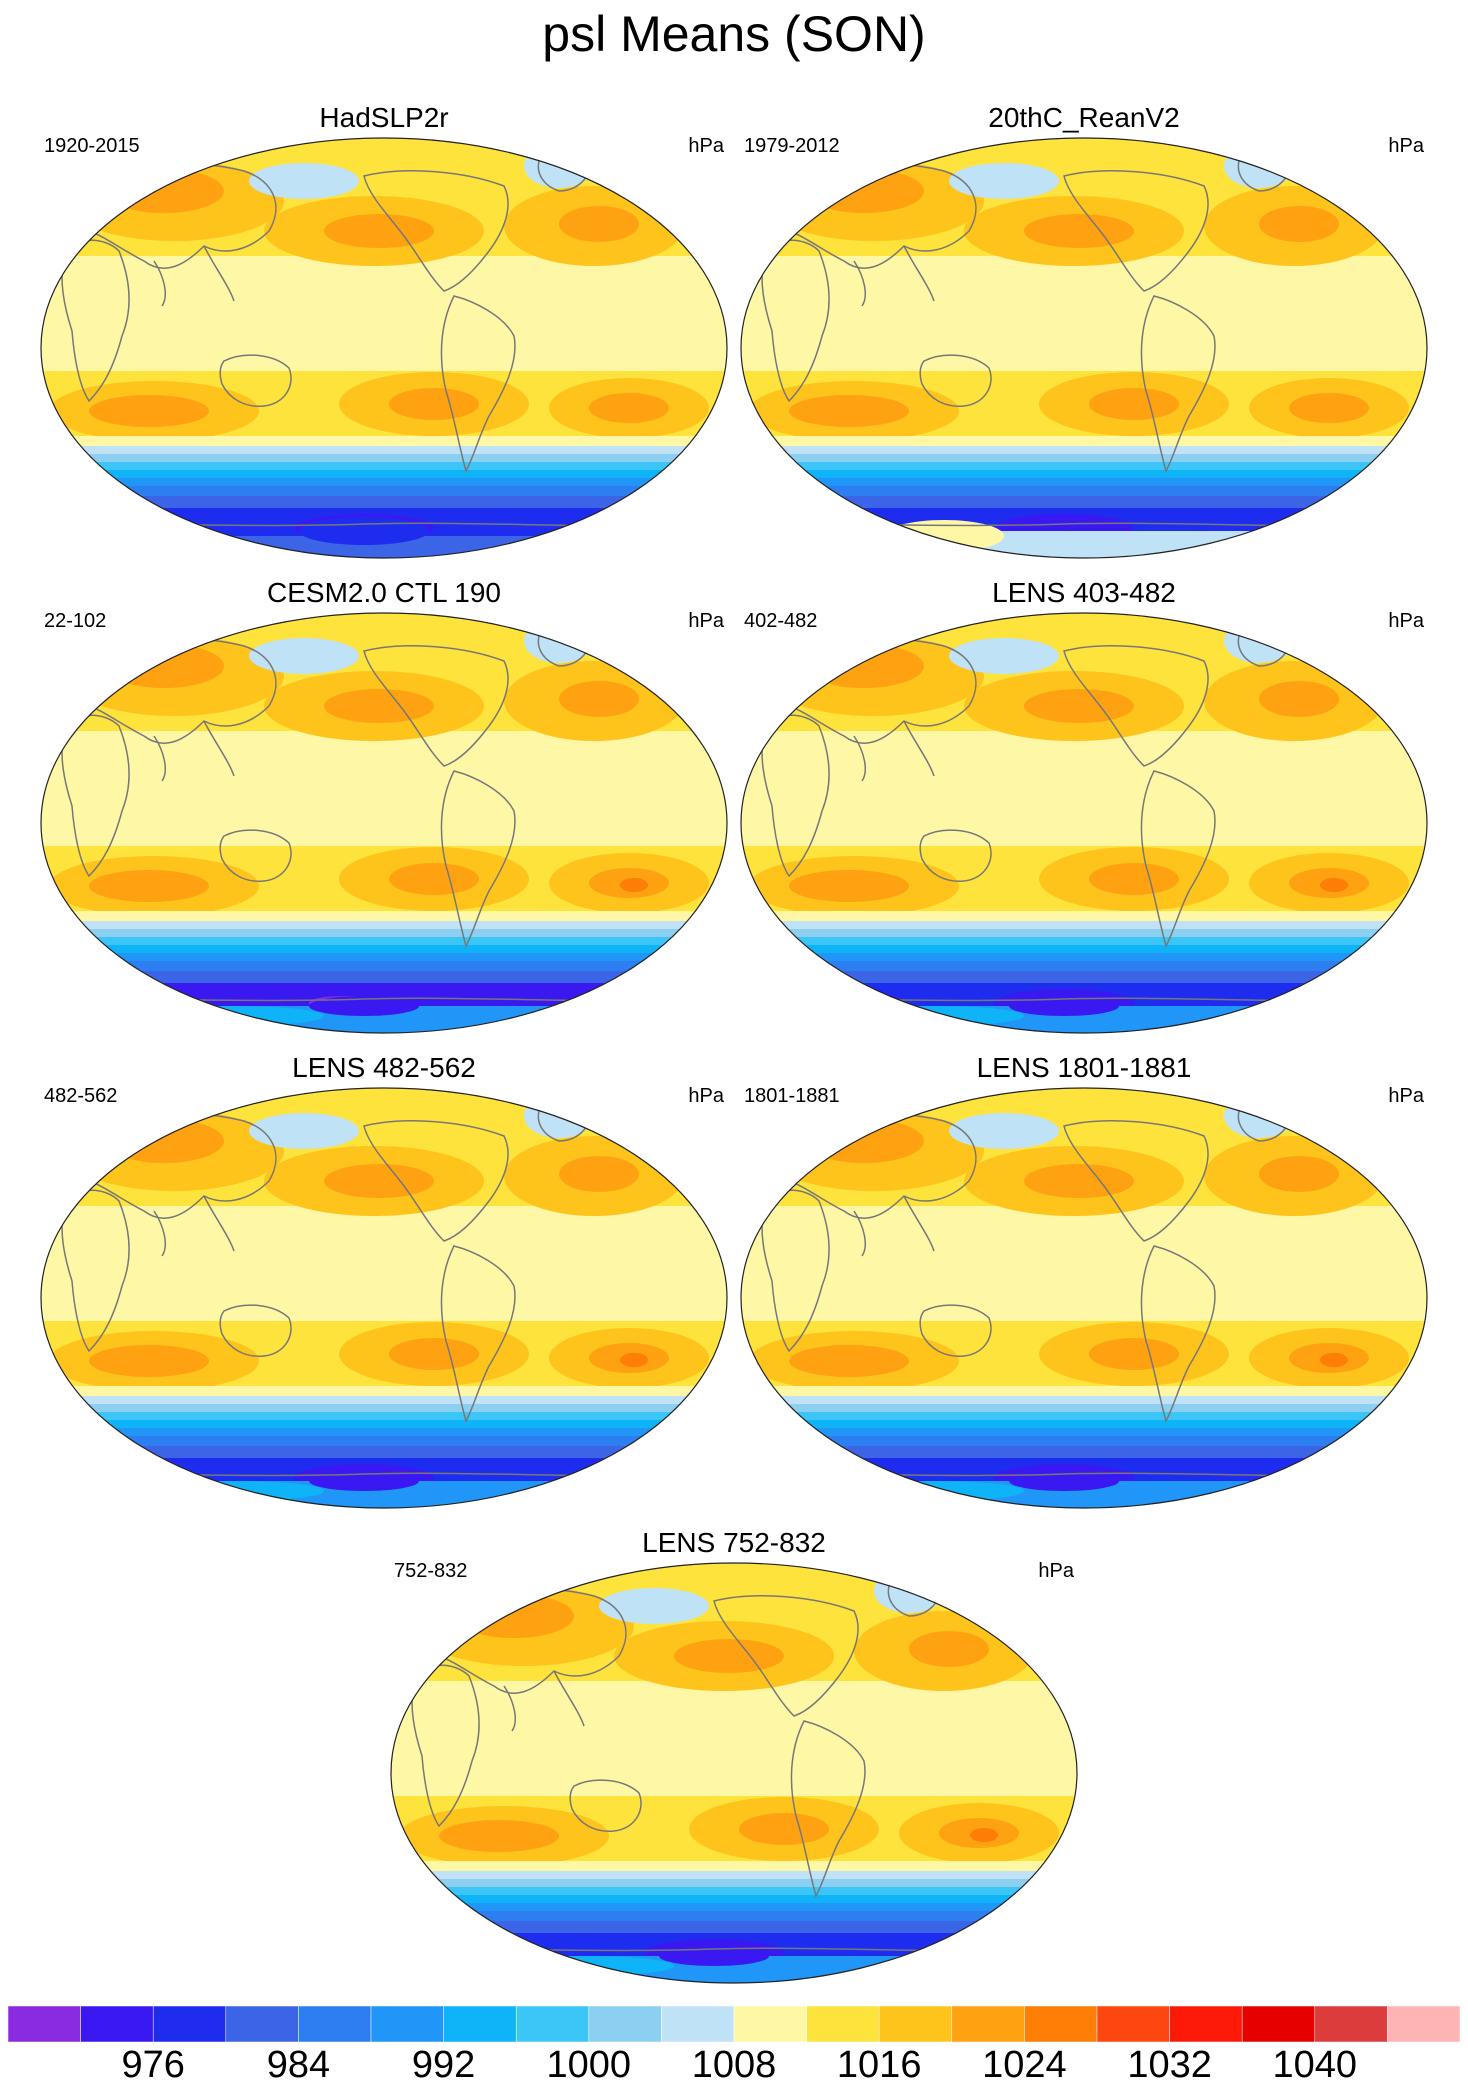 This screenshot has width=1468, height=2086. Describe the element at coordinates (1169, 2065) in the screenshot. I see `colorbar-label: 1032` at that location.